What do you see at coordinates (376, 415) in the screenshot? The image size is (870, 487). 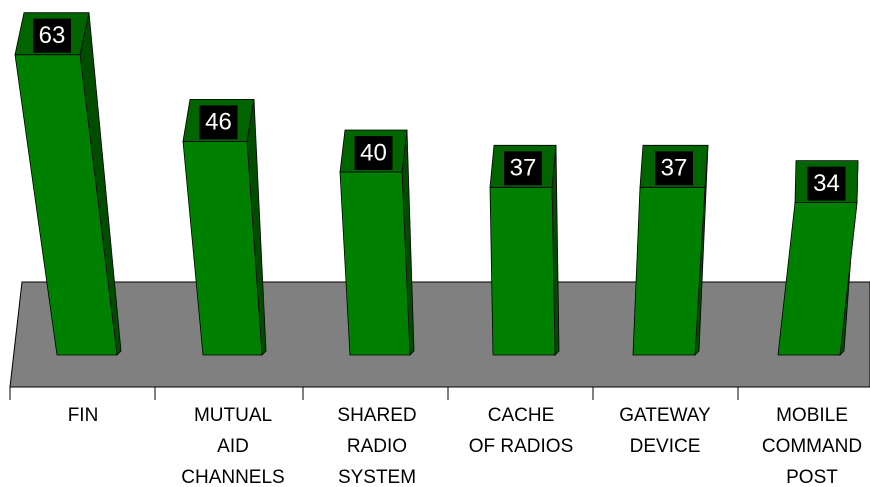 I see `x-tick-label: SHARED` at bounding box center [376, 415].